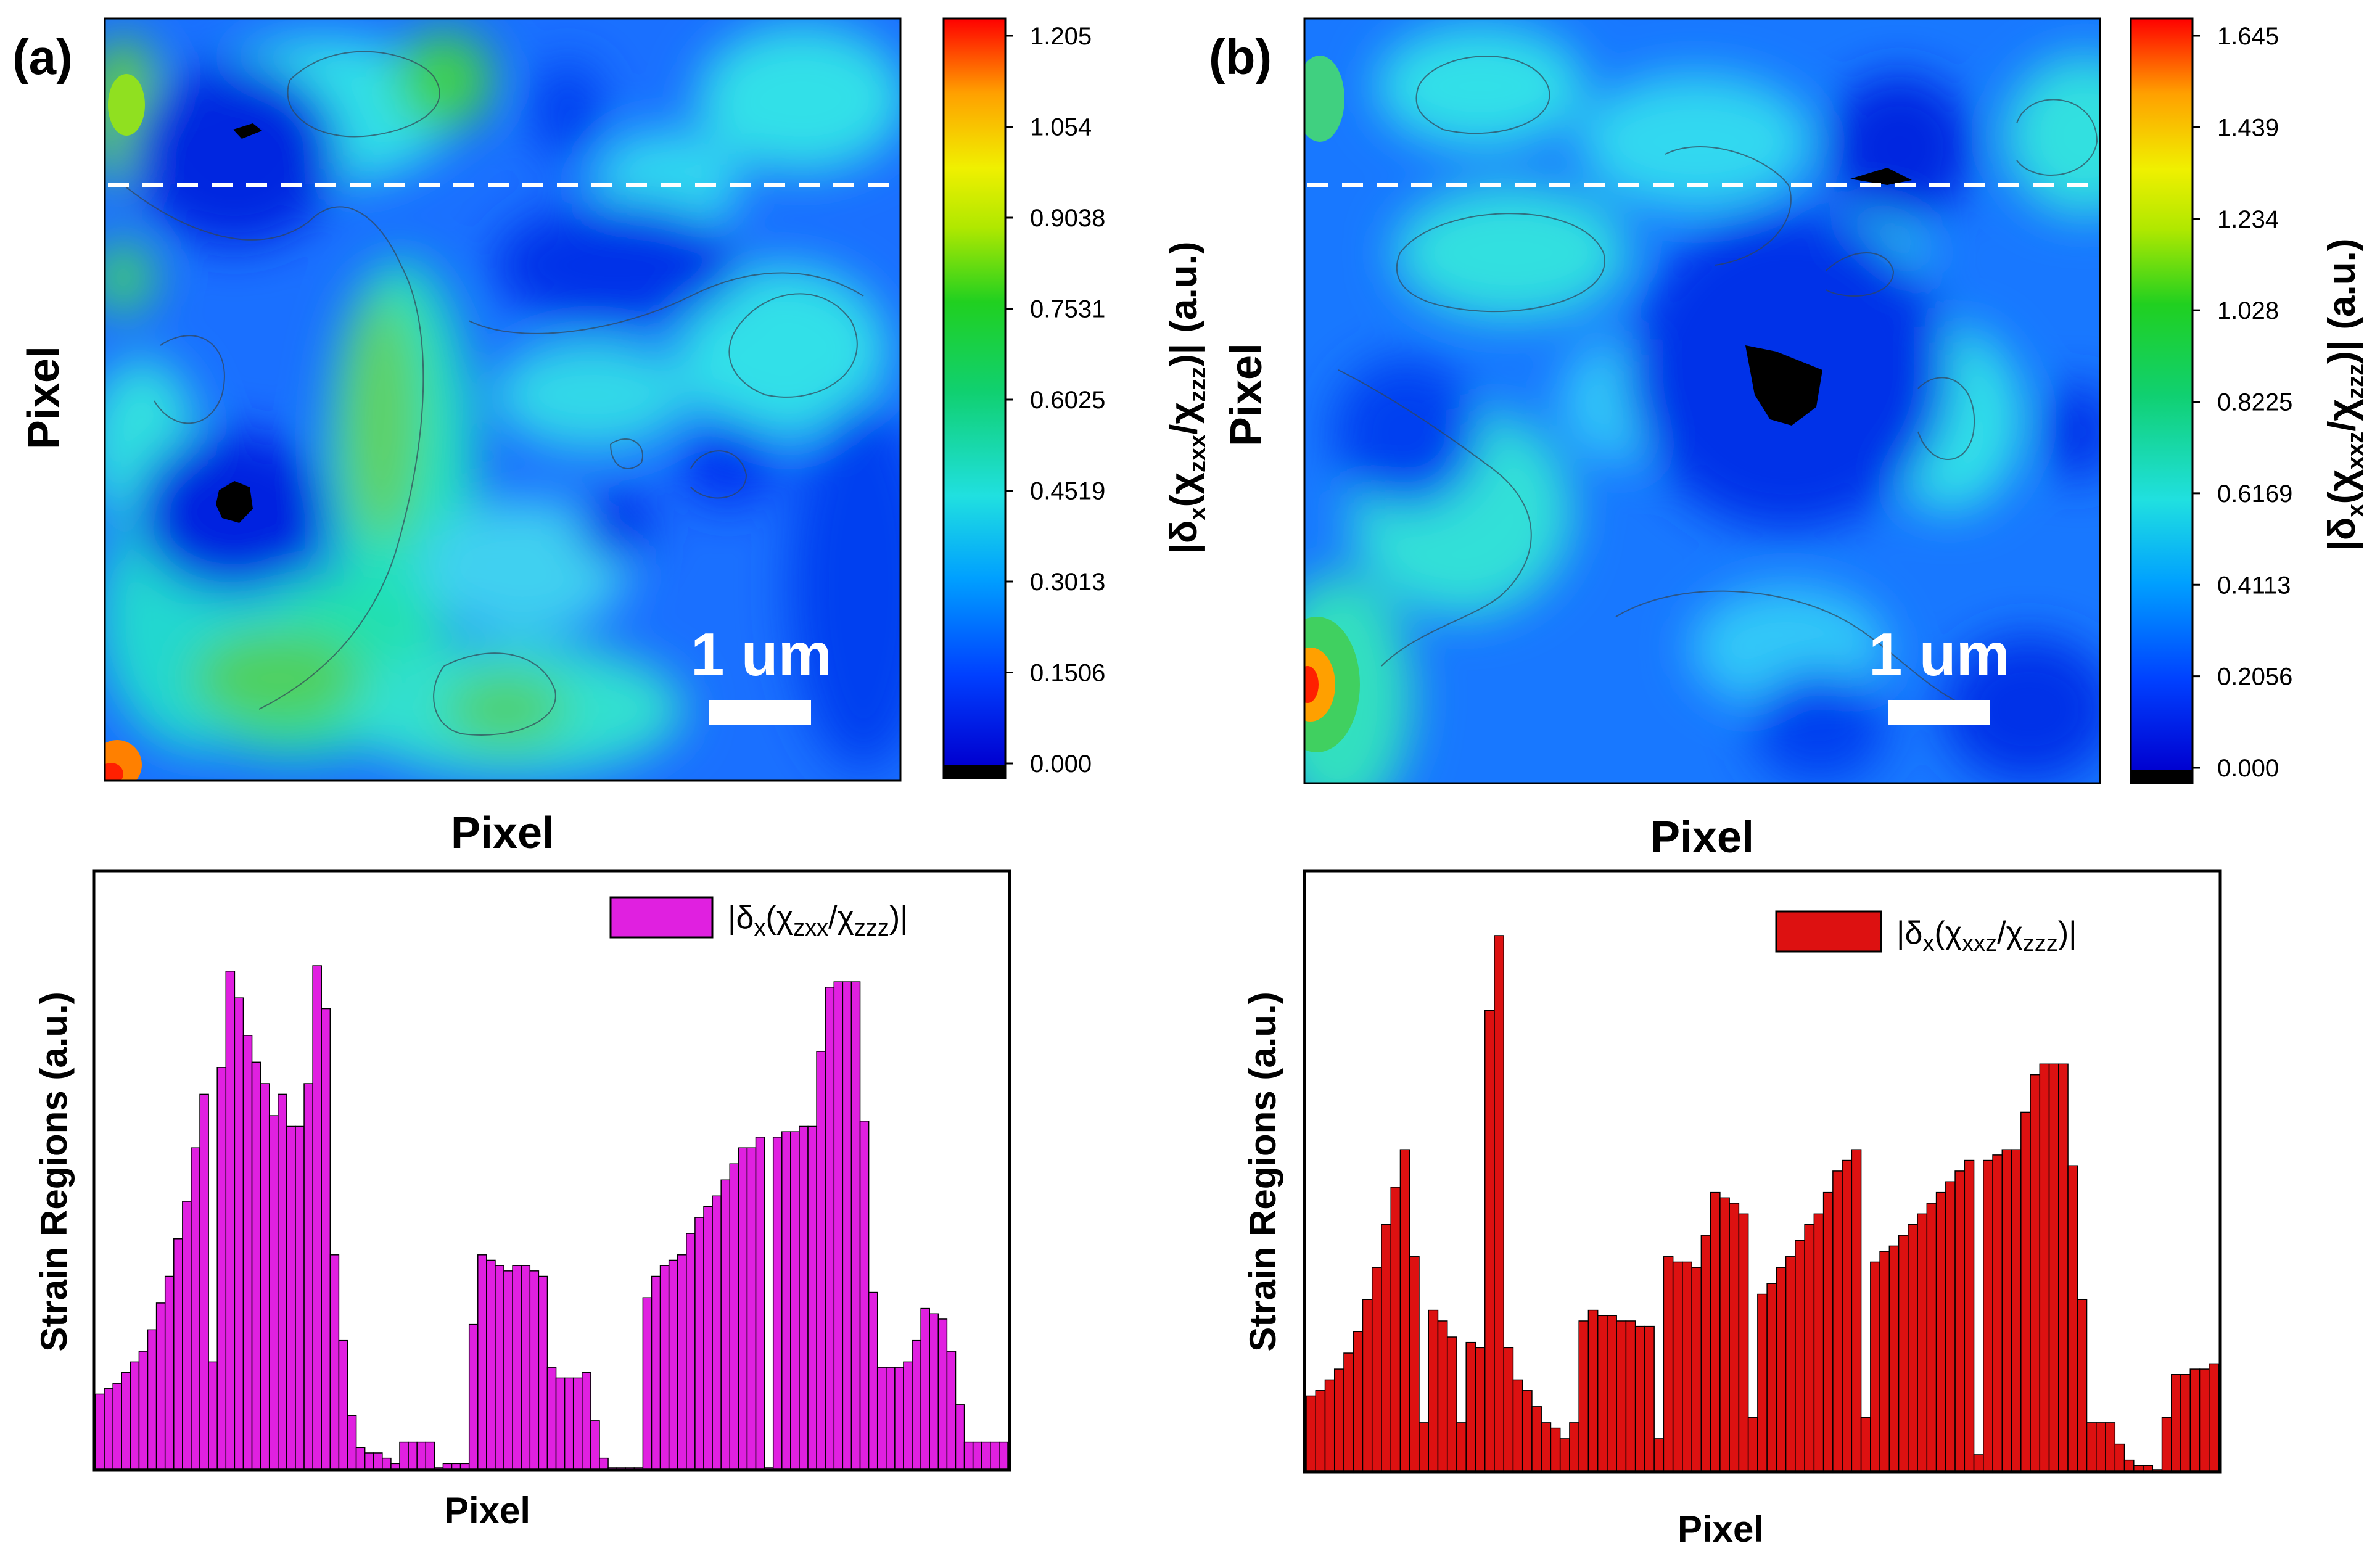  I want to click on colorbar-a-tick-label: 0.000, so click(1061, 764).